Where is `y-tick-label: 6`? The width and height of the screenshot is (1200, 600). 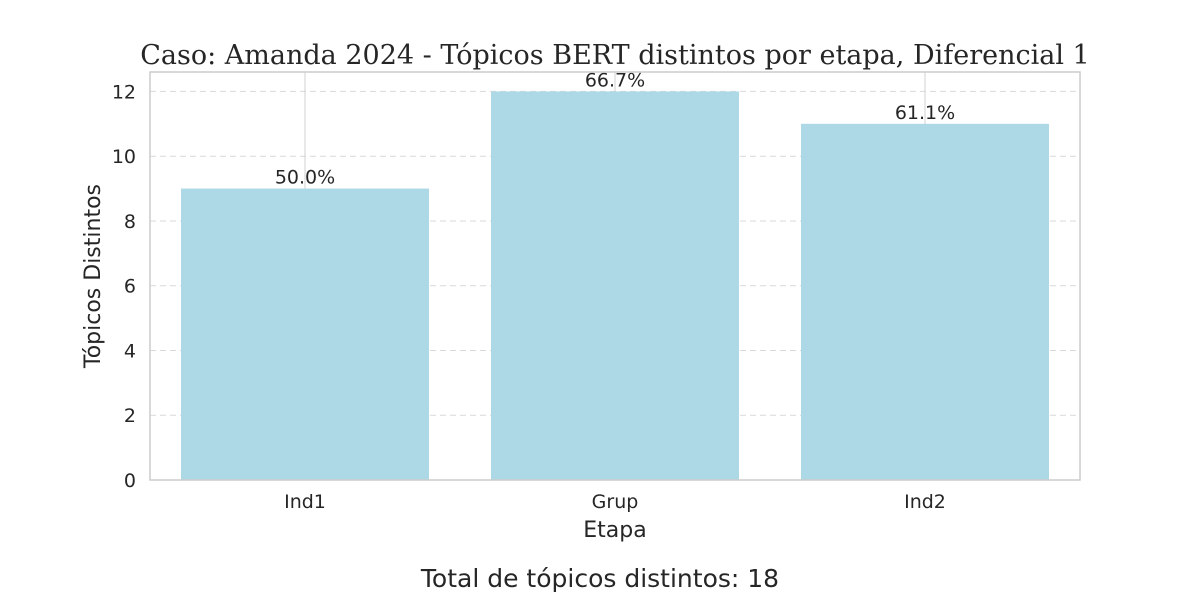 y-tick-label: 6 is located at coordinates (130, 287).